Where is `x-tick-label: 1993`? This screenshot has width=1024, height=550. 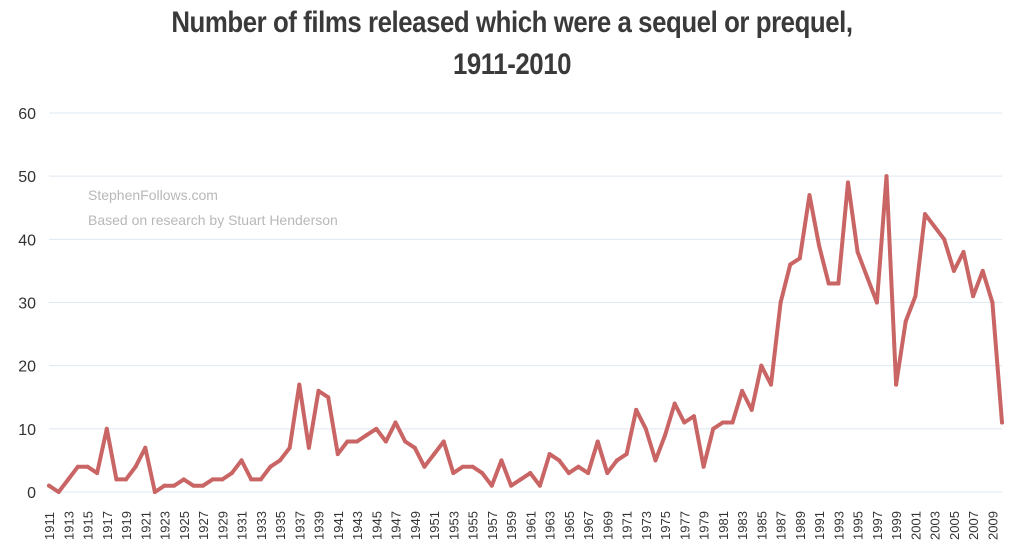
x-tick-label: 1993 is located at coordinates (838, 525).